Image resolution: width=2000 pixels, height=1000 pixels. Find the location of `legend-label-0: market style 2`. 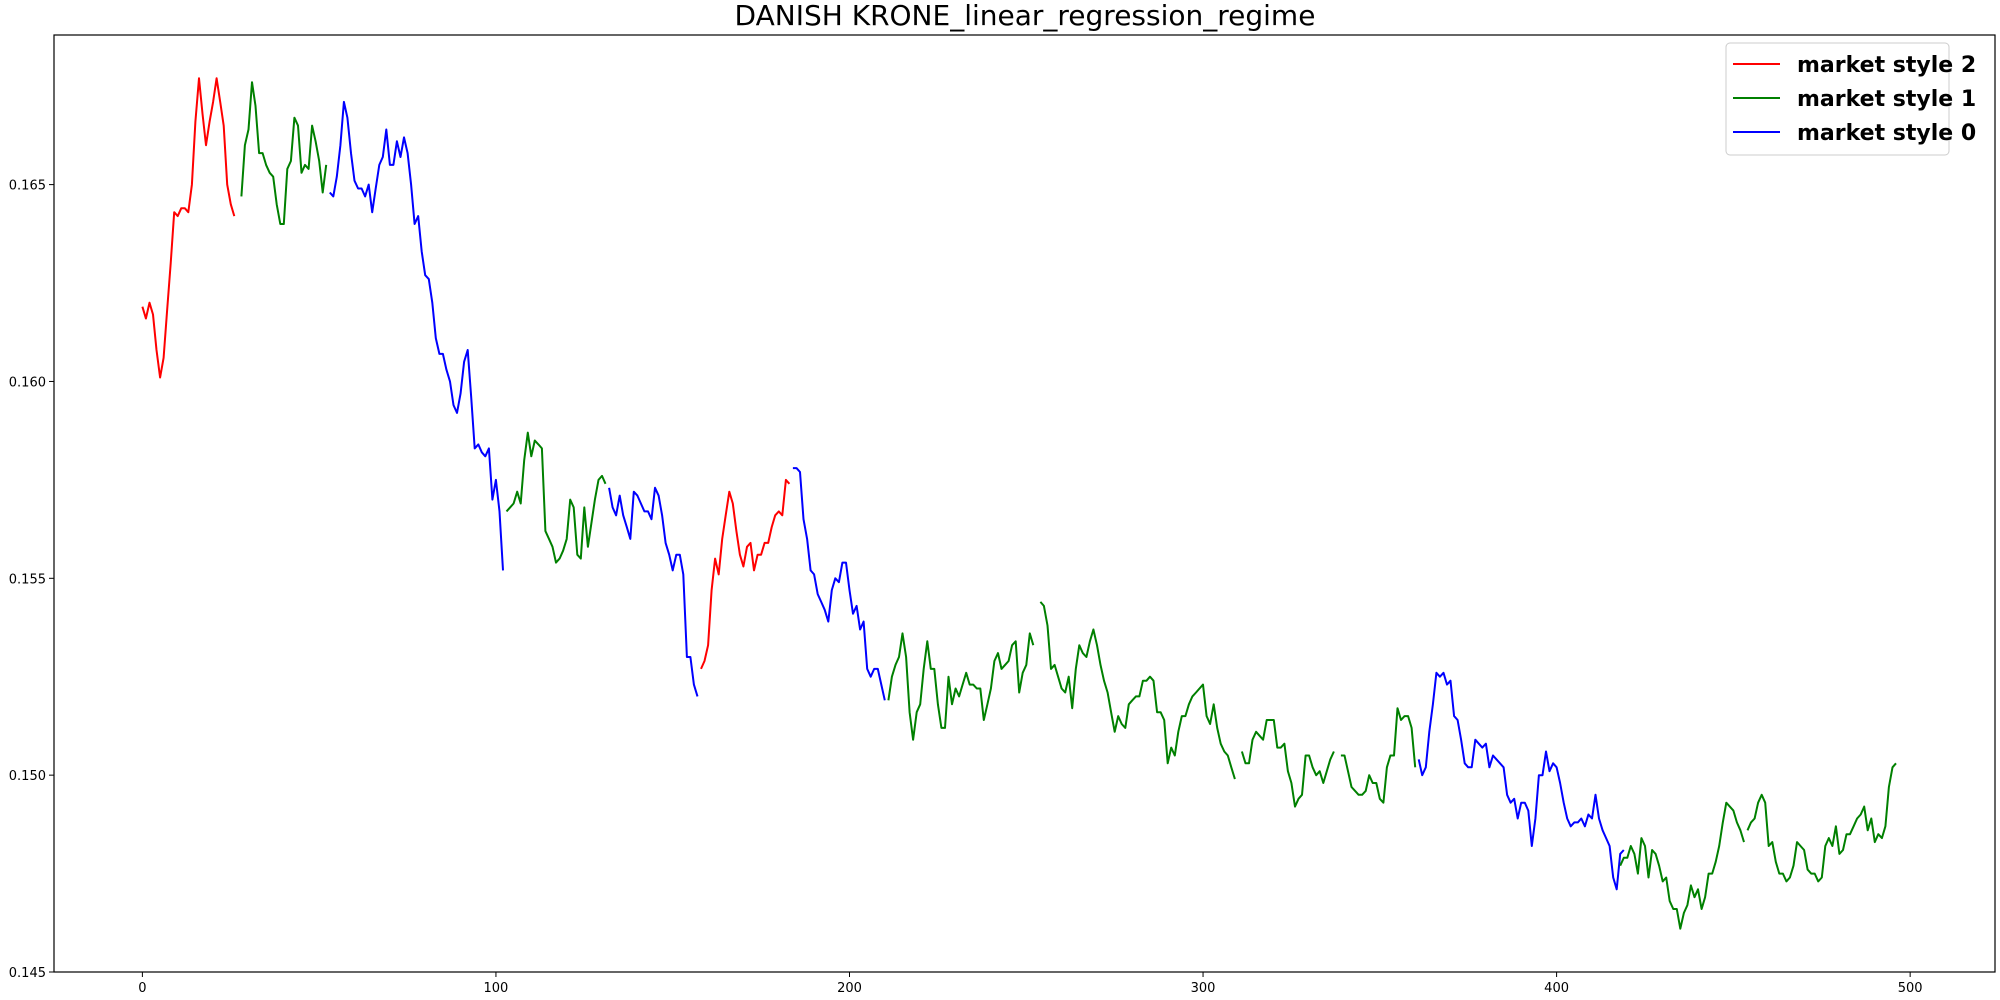

legend-label-0: market style 2 is located at coordinates (1886, 65).